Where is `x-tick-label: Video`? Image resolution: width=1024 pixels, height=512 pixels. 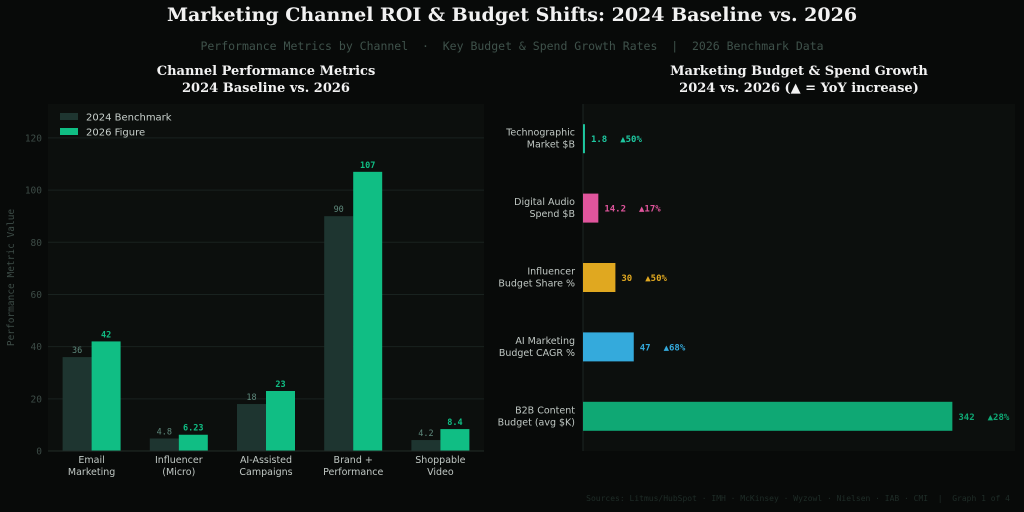
x-tick-label: Video is located at coordinates (440, 472).